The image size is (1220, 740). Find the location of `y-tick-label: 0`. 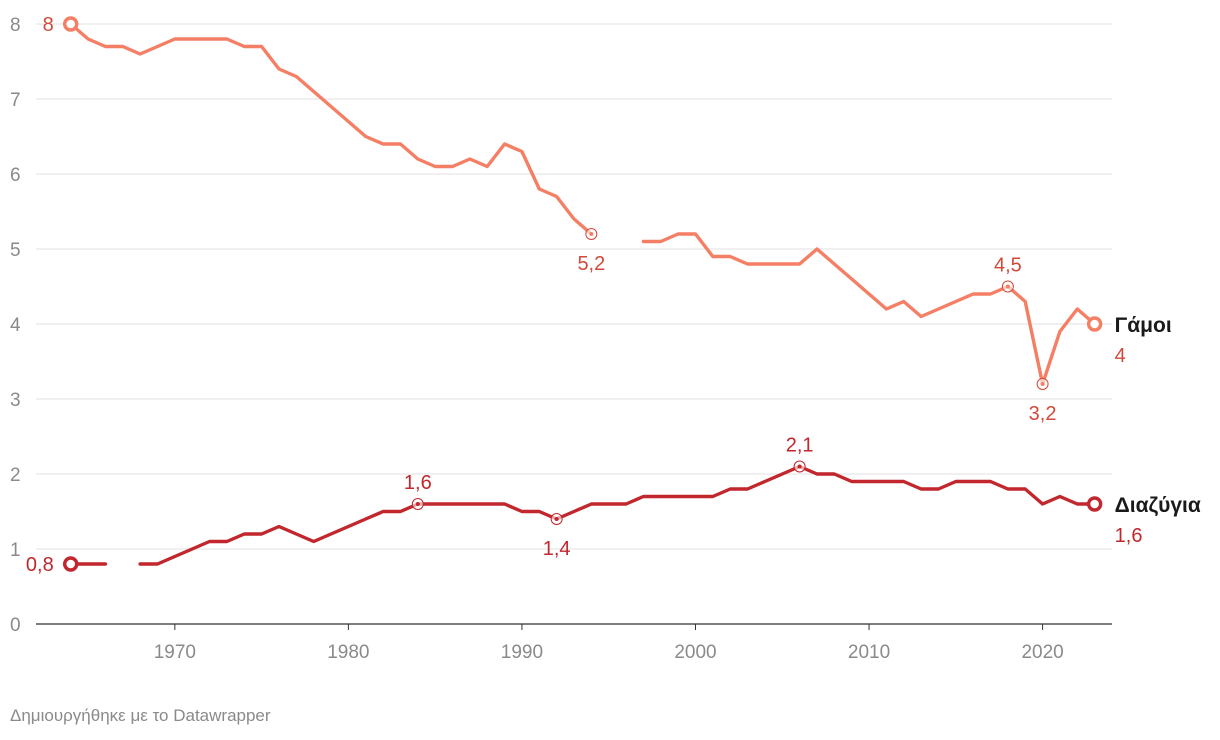

y-tick-label: 0 is located at coordinates (15, 625).